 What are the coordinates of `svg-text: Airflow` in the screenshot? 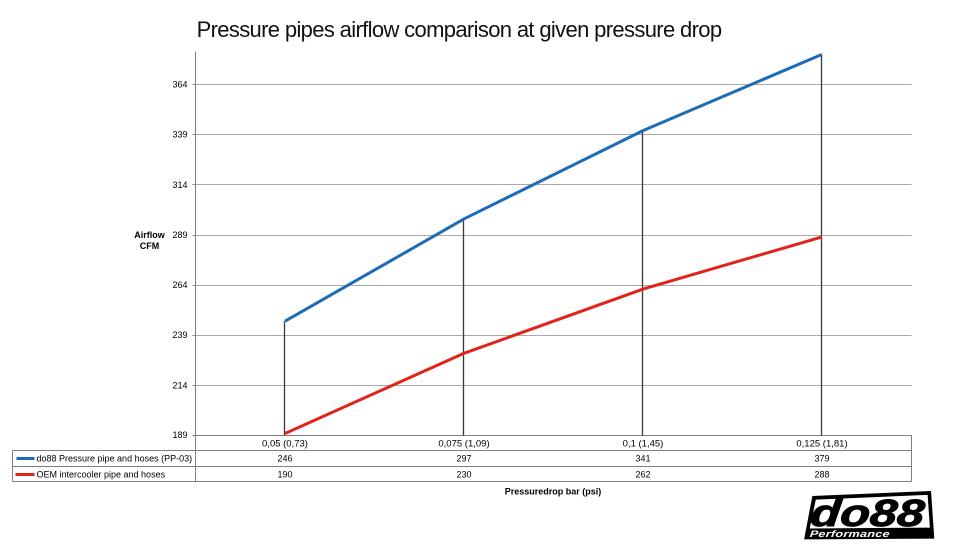 It's located at (149, 235).